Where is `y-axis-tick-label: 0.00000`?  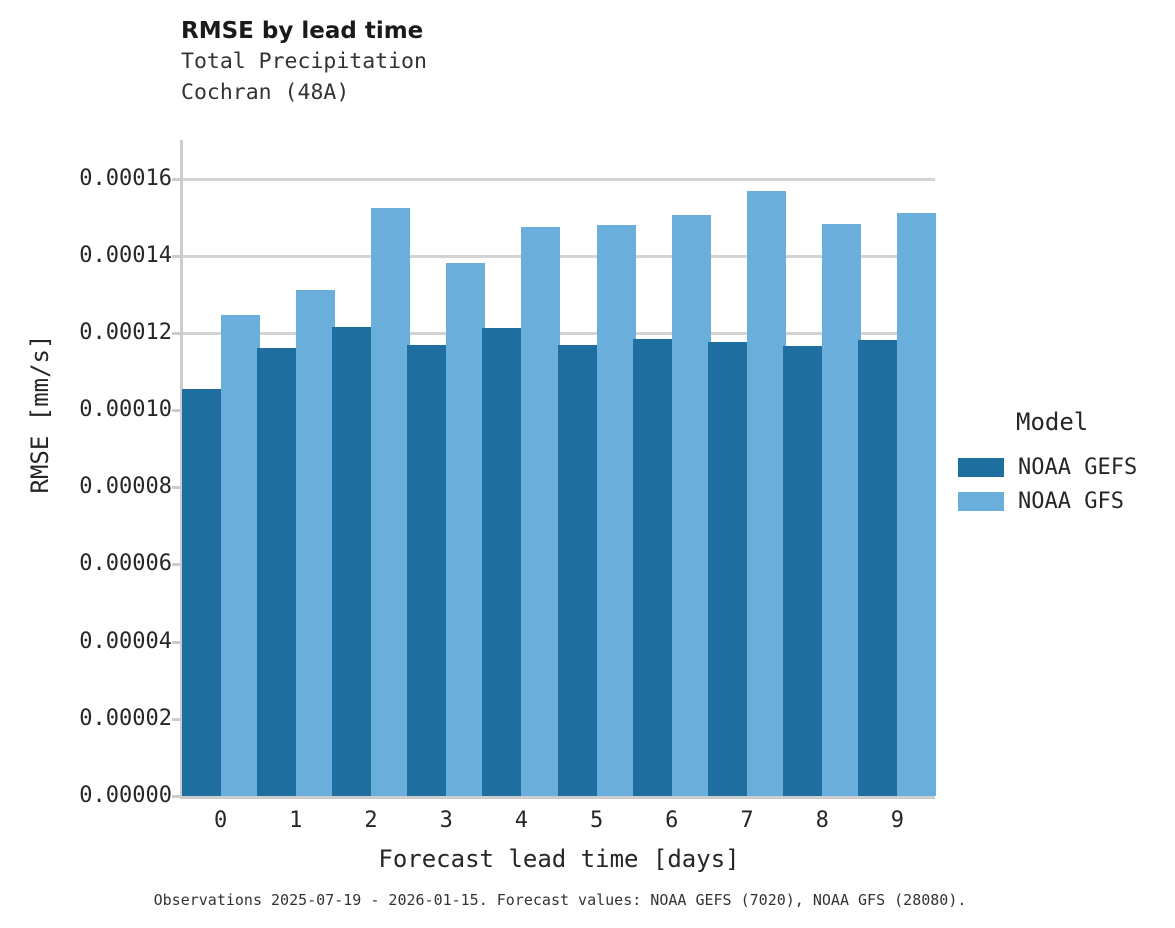
y-axis-tick-label: 0.00000 is located at coordinates (125, 795).